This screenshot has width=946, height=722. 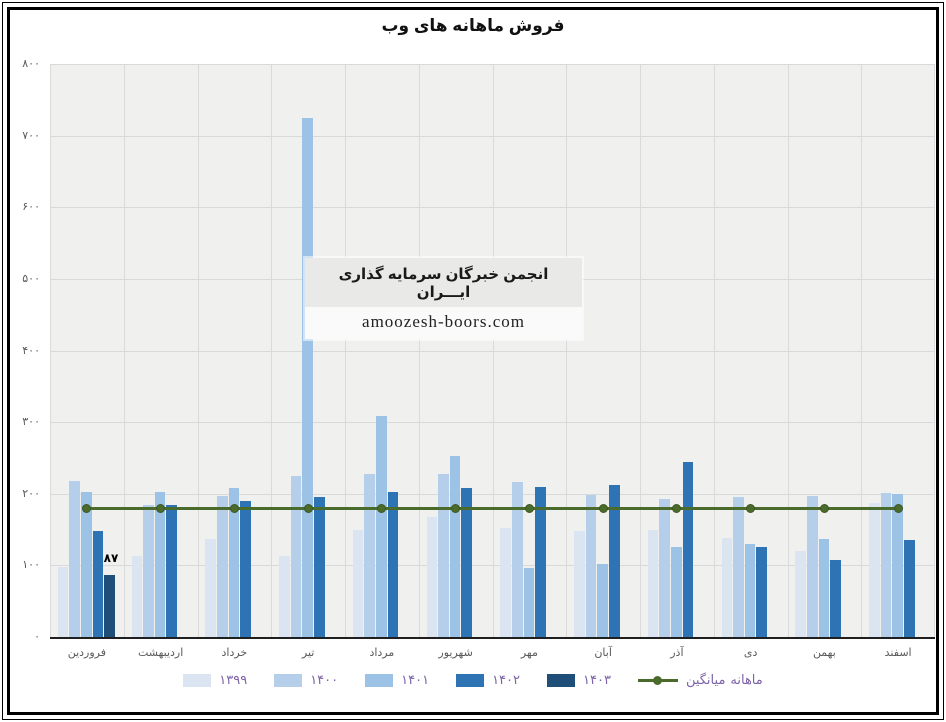 I want to click on x-tick-label-آذر: آذر, so click(x=677, y=653).